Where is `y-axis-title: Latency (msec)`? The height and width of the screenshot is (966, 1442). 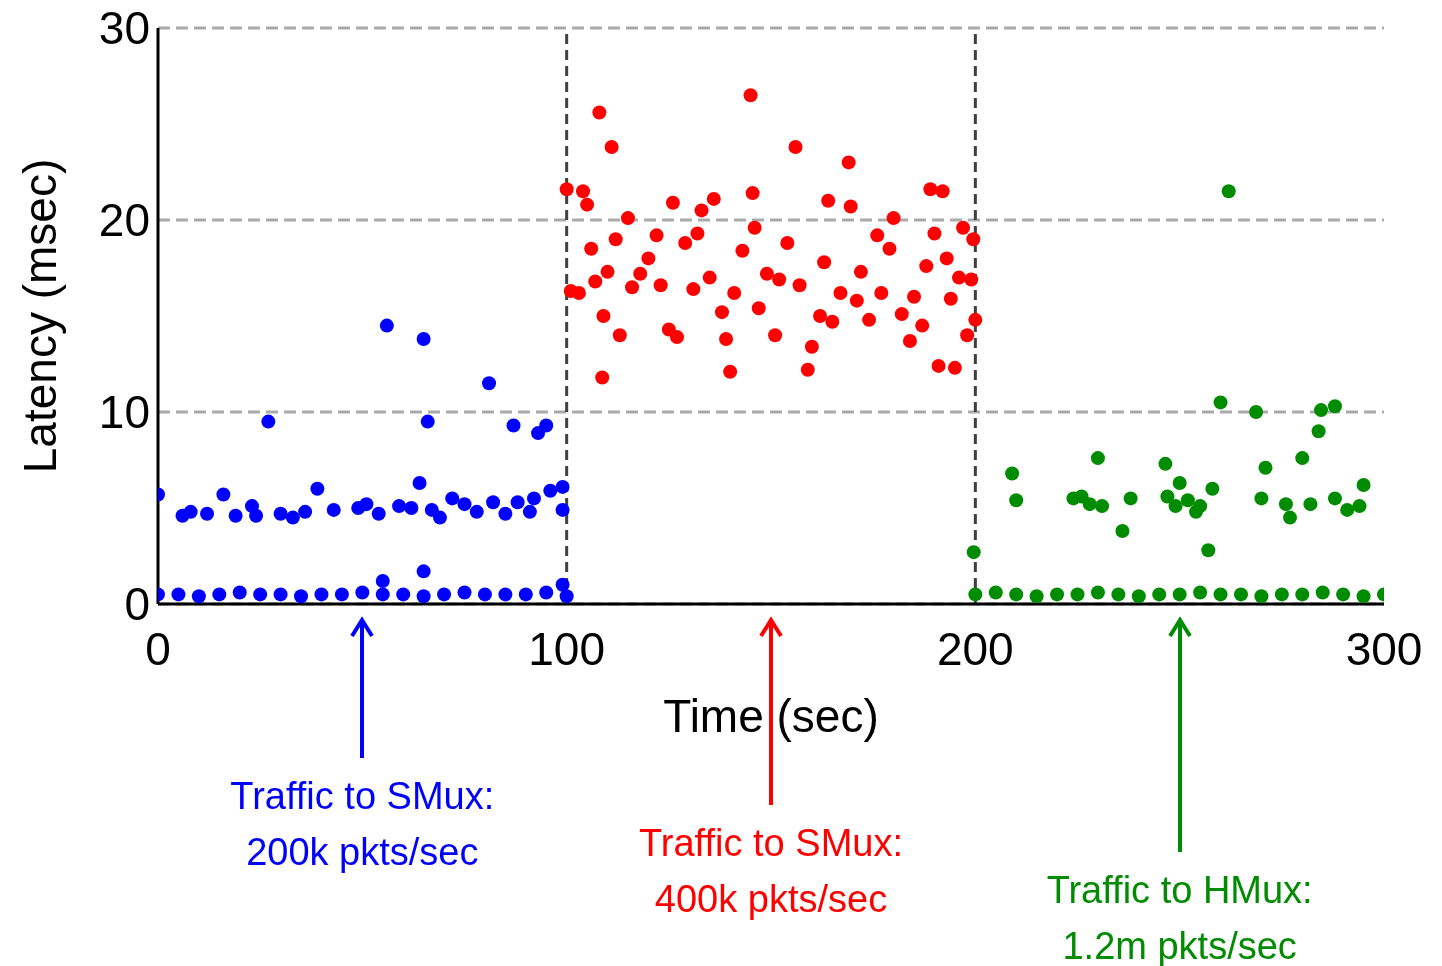 y-axis-title: Latency (msec) is located at coordinates (40, 316).